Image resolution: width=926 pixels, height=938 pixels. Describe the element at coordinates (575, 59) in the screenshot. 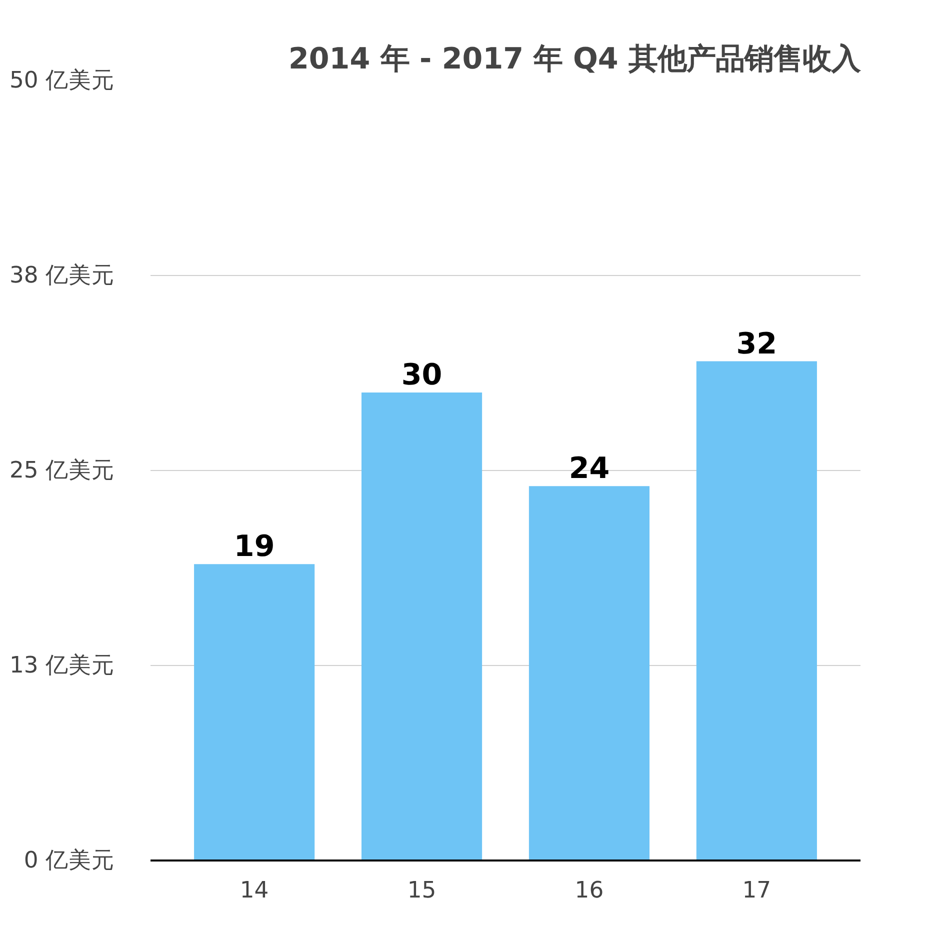

I see `chart-title: 2014 年 - 2017 年 Q4 其他产品销售收入` at that location.